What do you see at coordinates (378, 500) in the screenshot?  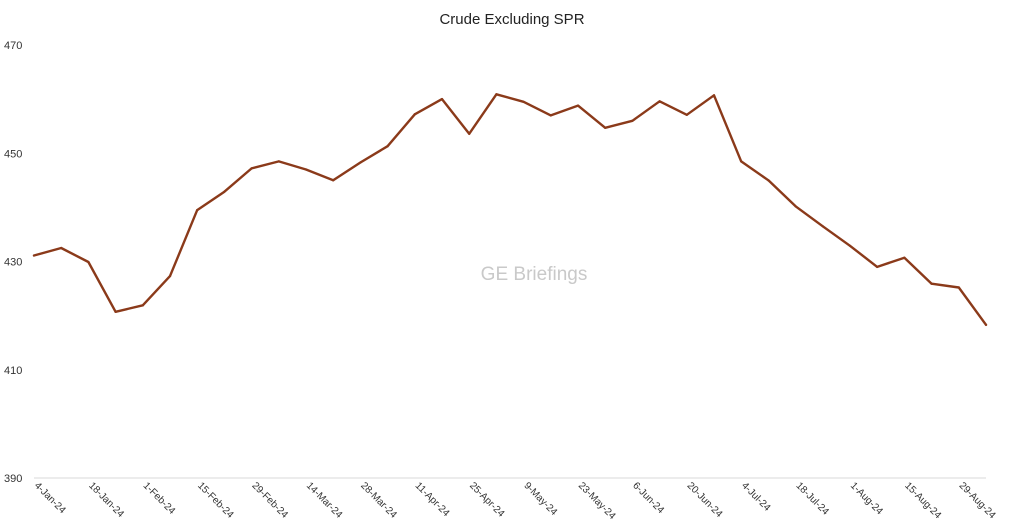 I see `x-tick-label: 28-Mar-24` at bounding box center [378, 500].